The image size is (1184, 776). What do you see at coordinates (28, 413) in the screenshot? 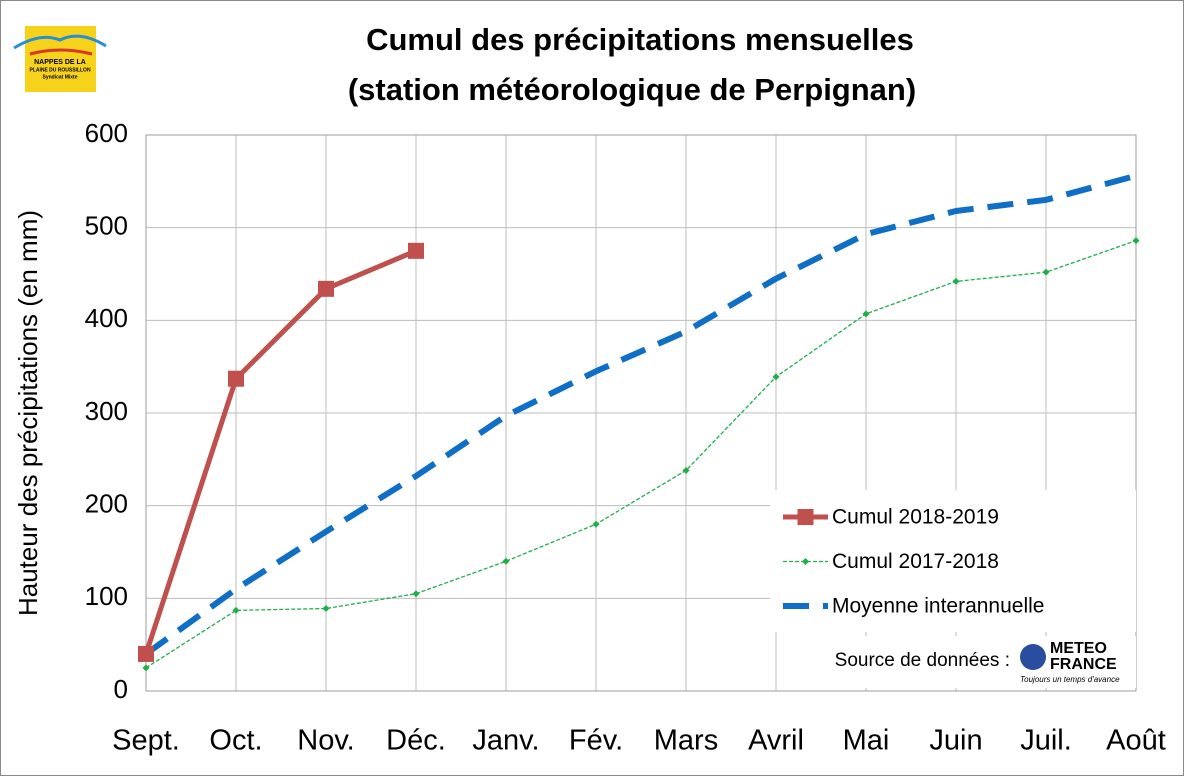
I see `y-axis-label: Hauteur des précipitations (en mm)` at bounding box center [28, 413].